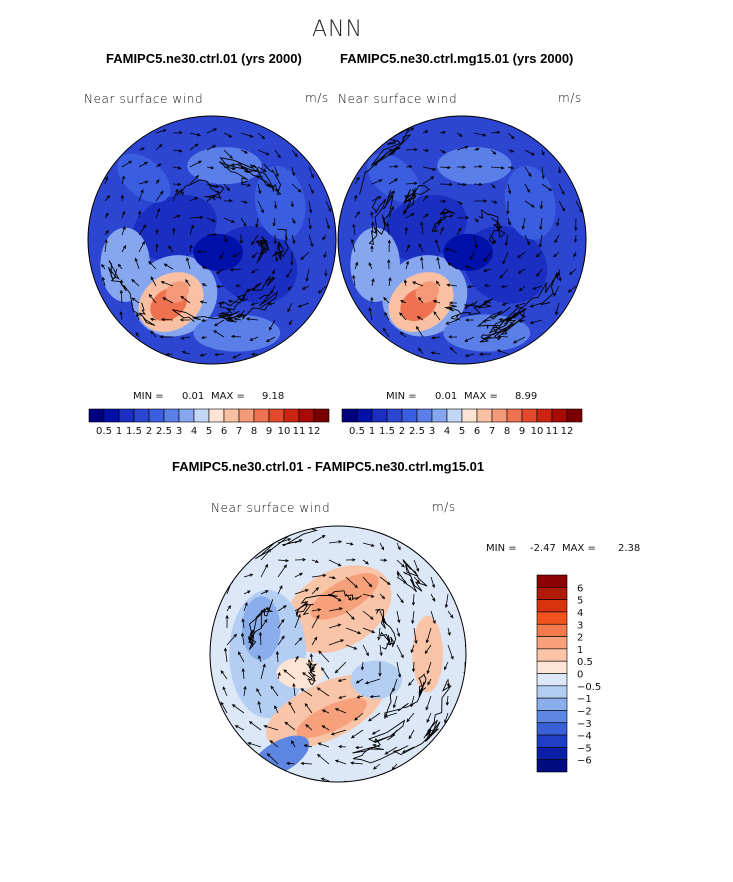  What do you see at coordinates (584, 699) in the screenshot?
I see `panel3-colorbar-tick-label: −1` at bounding box center [584, 699].